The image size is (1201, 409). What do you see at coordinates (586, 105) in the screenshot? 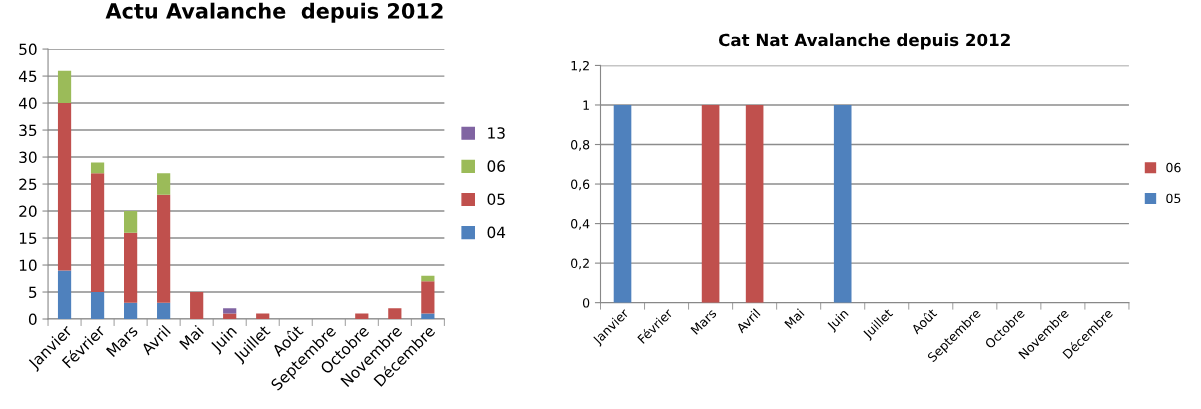
I see `y-tick-label: 1` at bounding box center [586, 105].